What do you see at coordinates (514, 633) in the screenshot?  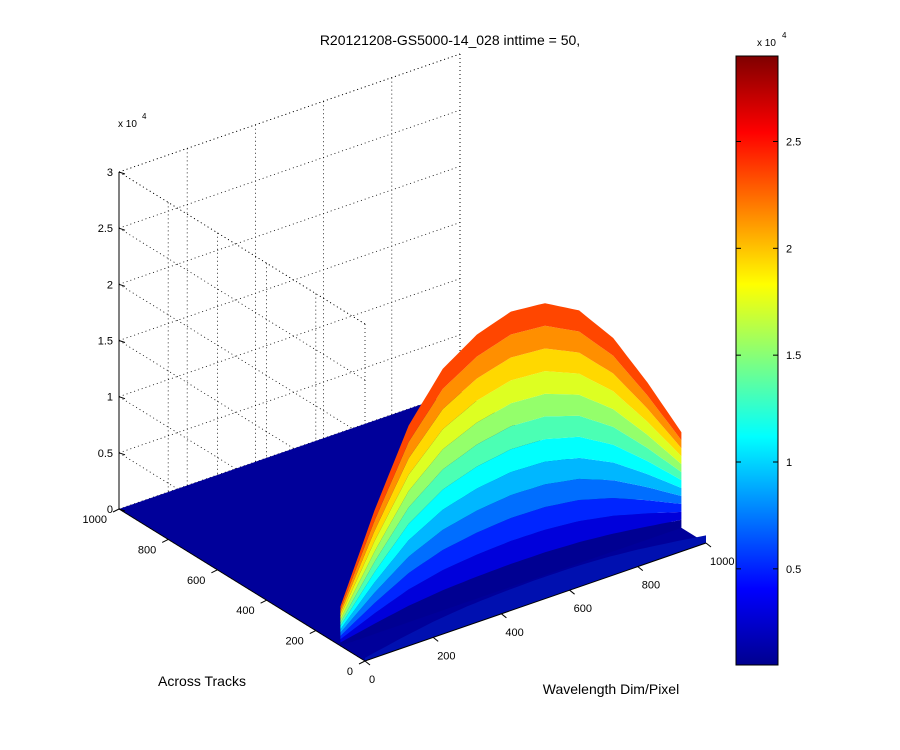 I see `x-tick-label: 400` at bounding box center [514, 633].